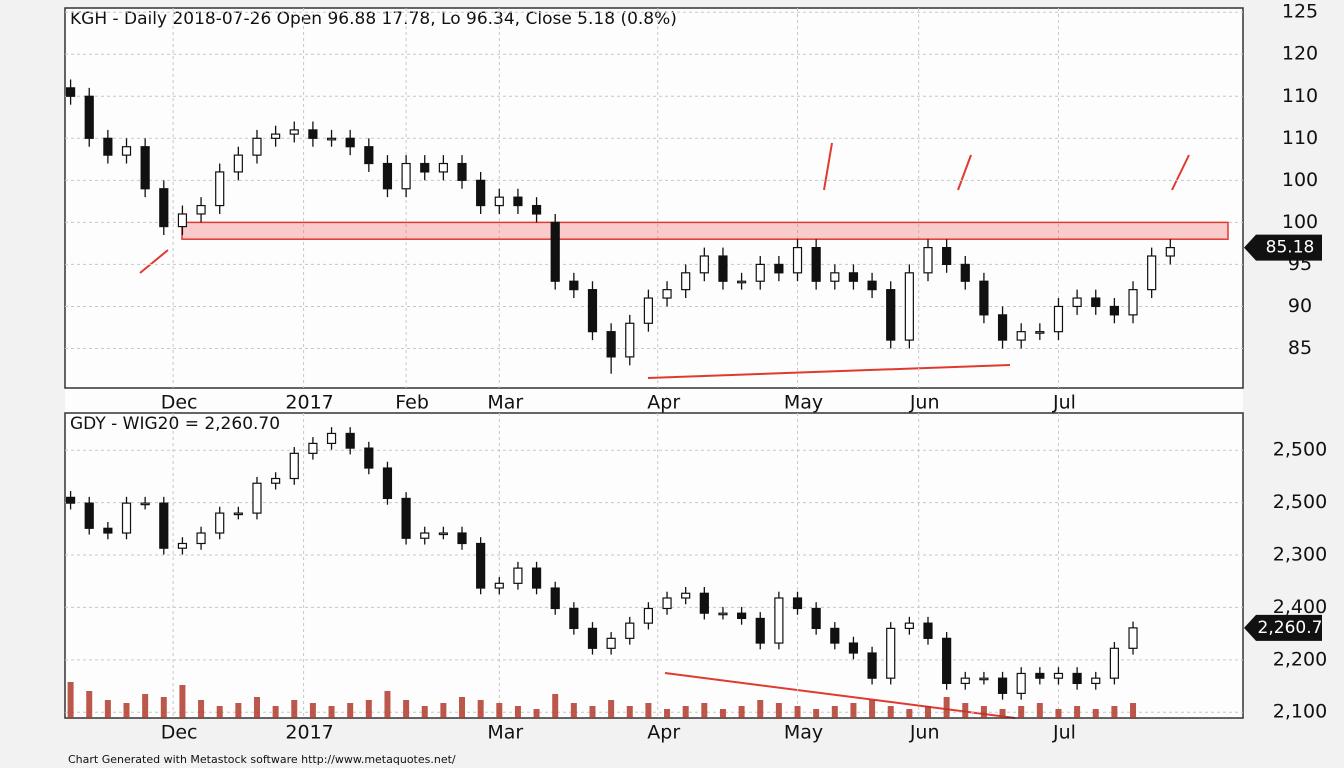  Describe the element at coordinates (1300, 12) in the screenshot. I see `y-tick-label: 125` at that location.